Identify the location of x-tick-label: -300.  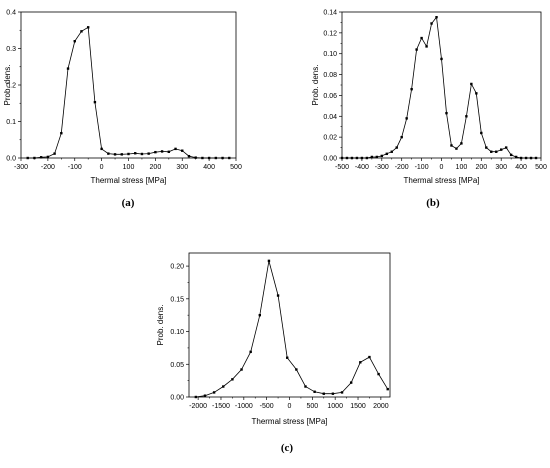
(382, 167).